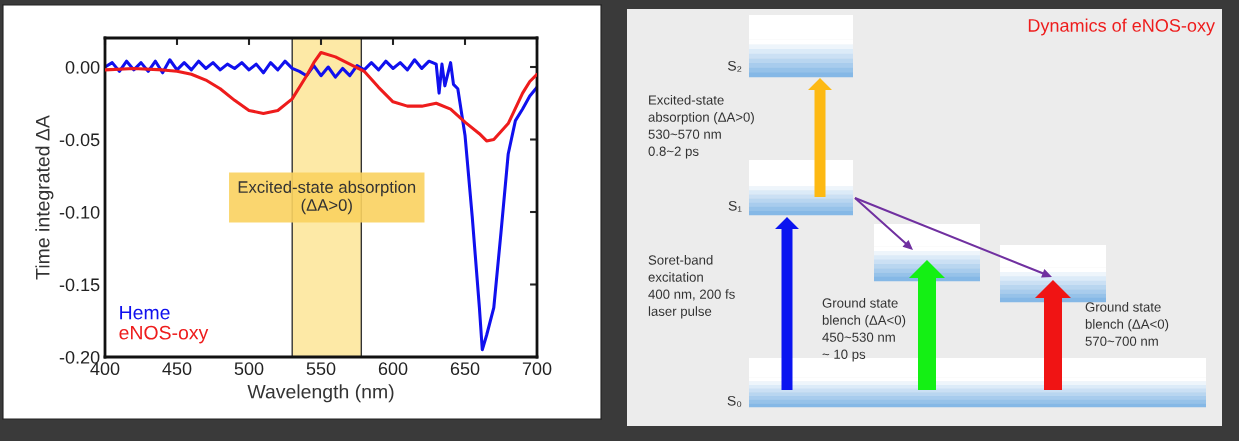 This screenshot has width=1239, height=441. Describe the element at coordinates (79, 140) in the screenshot. I see `y-tick-label: -0.05` at that location.